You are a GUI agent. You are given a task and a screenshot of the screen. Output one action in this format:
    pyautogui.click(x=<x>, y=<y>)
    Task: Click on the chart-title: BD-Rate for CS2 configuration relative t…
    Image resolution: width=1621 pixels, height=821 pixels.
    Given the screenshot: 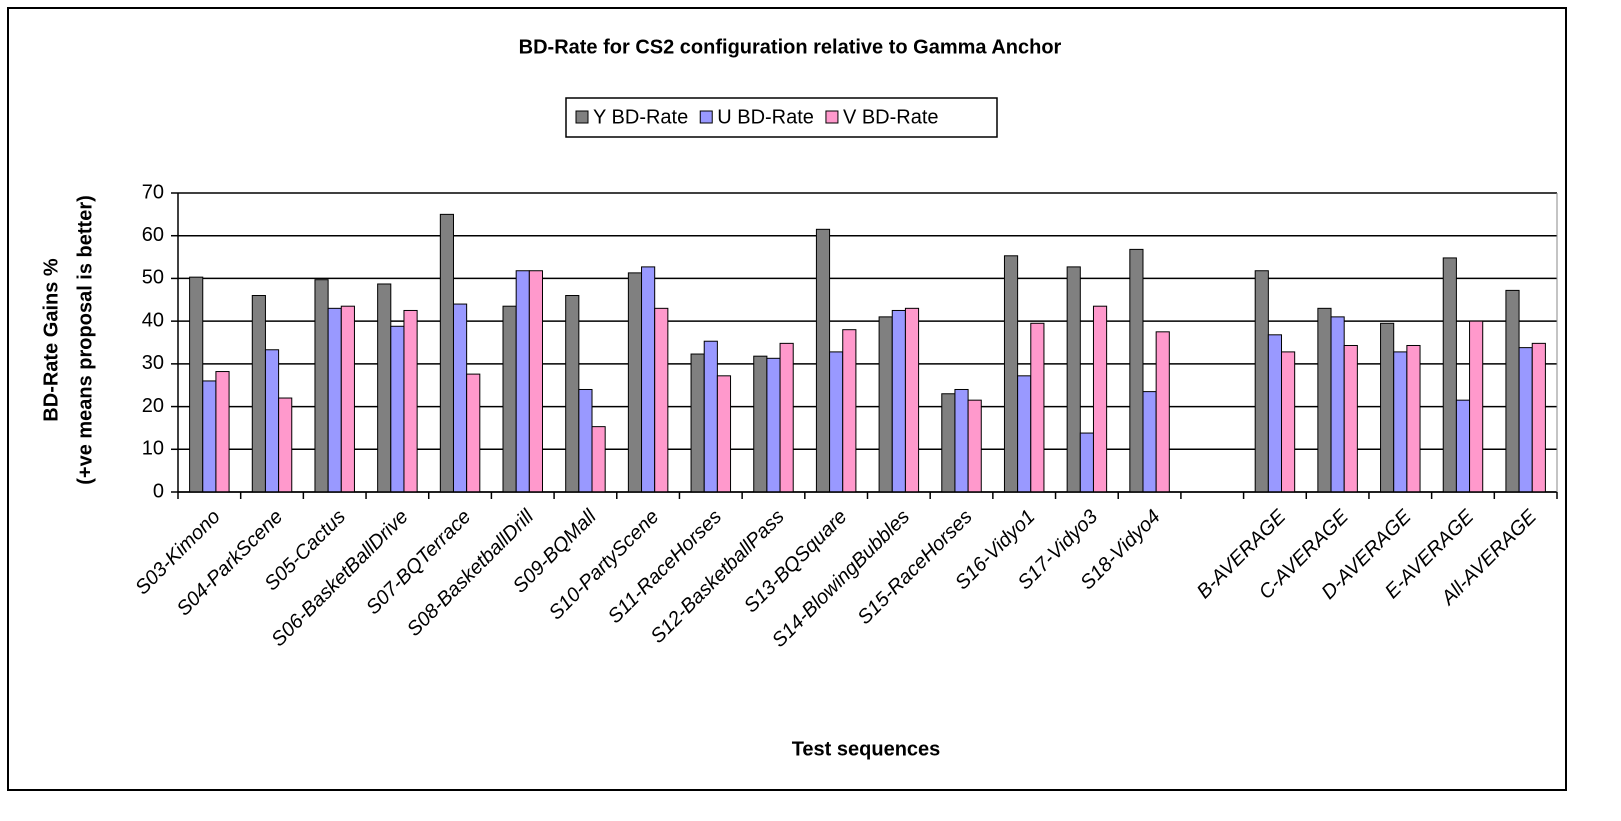 What is the action you would take?
    pyautogui.click(x=790, y=47)
    